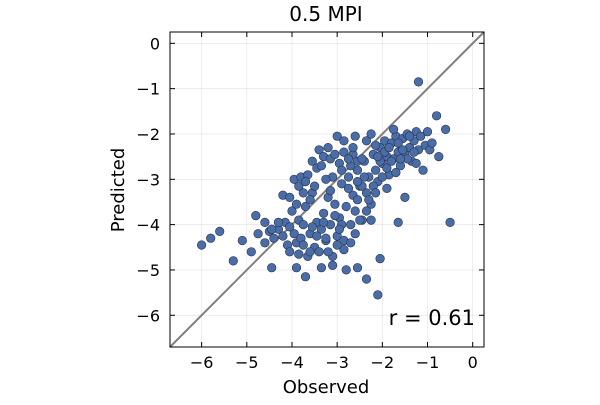  I want to click on x-tick-label: −3, so click(337, 362).